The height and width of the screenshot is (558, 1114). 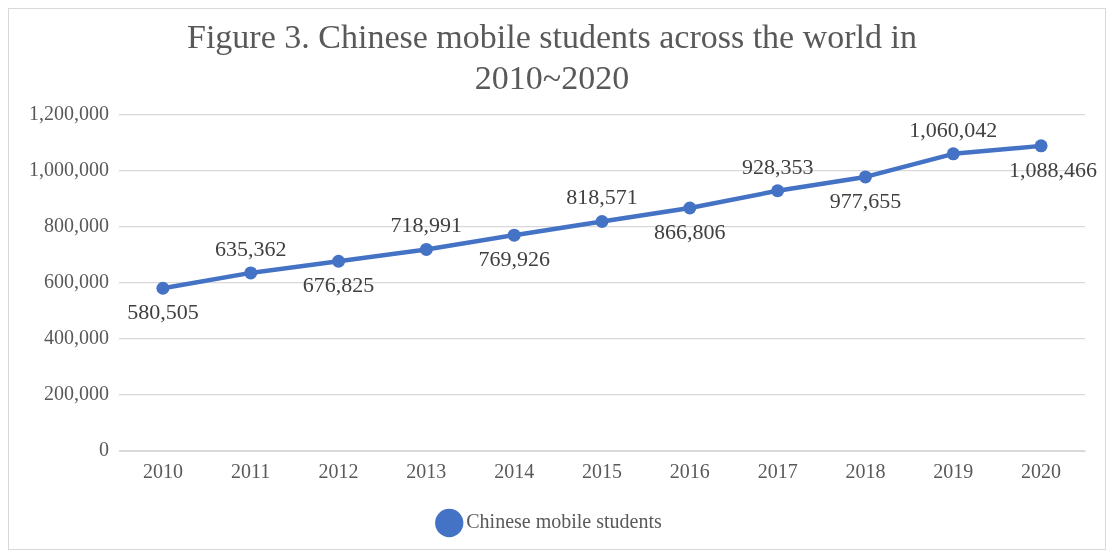 I want to click on data-label: 676,825, so click(x=338, y=285).